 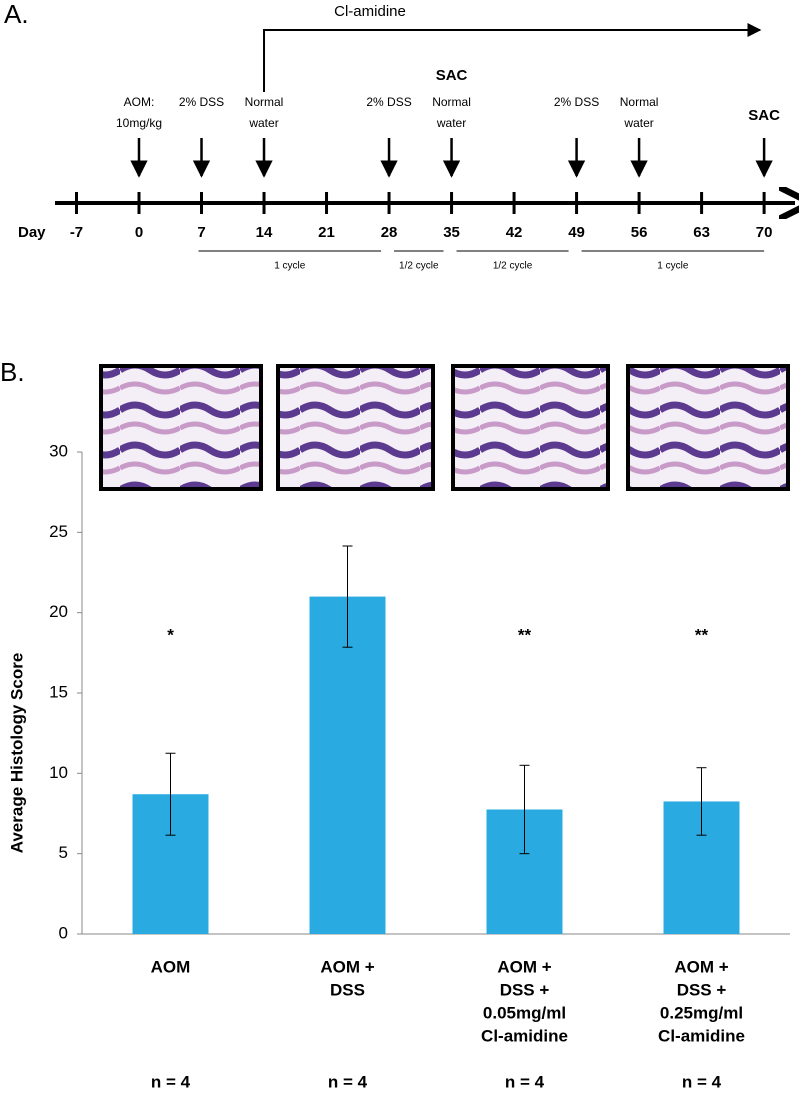 I want to click on y-tick-label: 25, so click(x=58, y=531).